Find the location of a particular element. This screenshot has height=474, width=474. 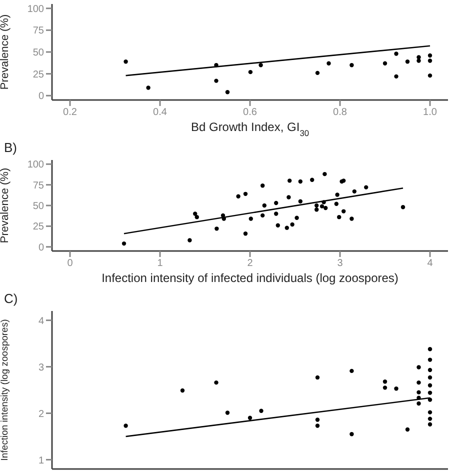

x-tick-label: 3 is located at coordinates (340, 264).